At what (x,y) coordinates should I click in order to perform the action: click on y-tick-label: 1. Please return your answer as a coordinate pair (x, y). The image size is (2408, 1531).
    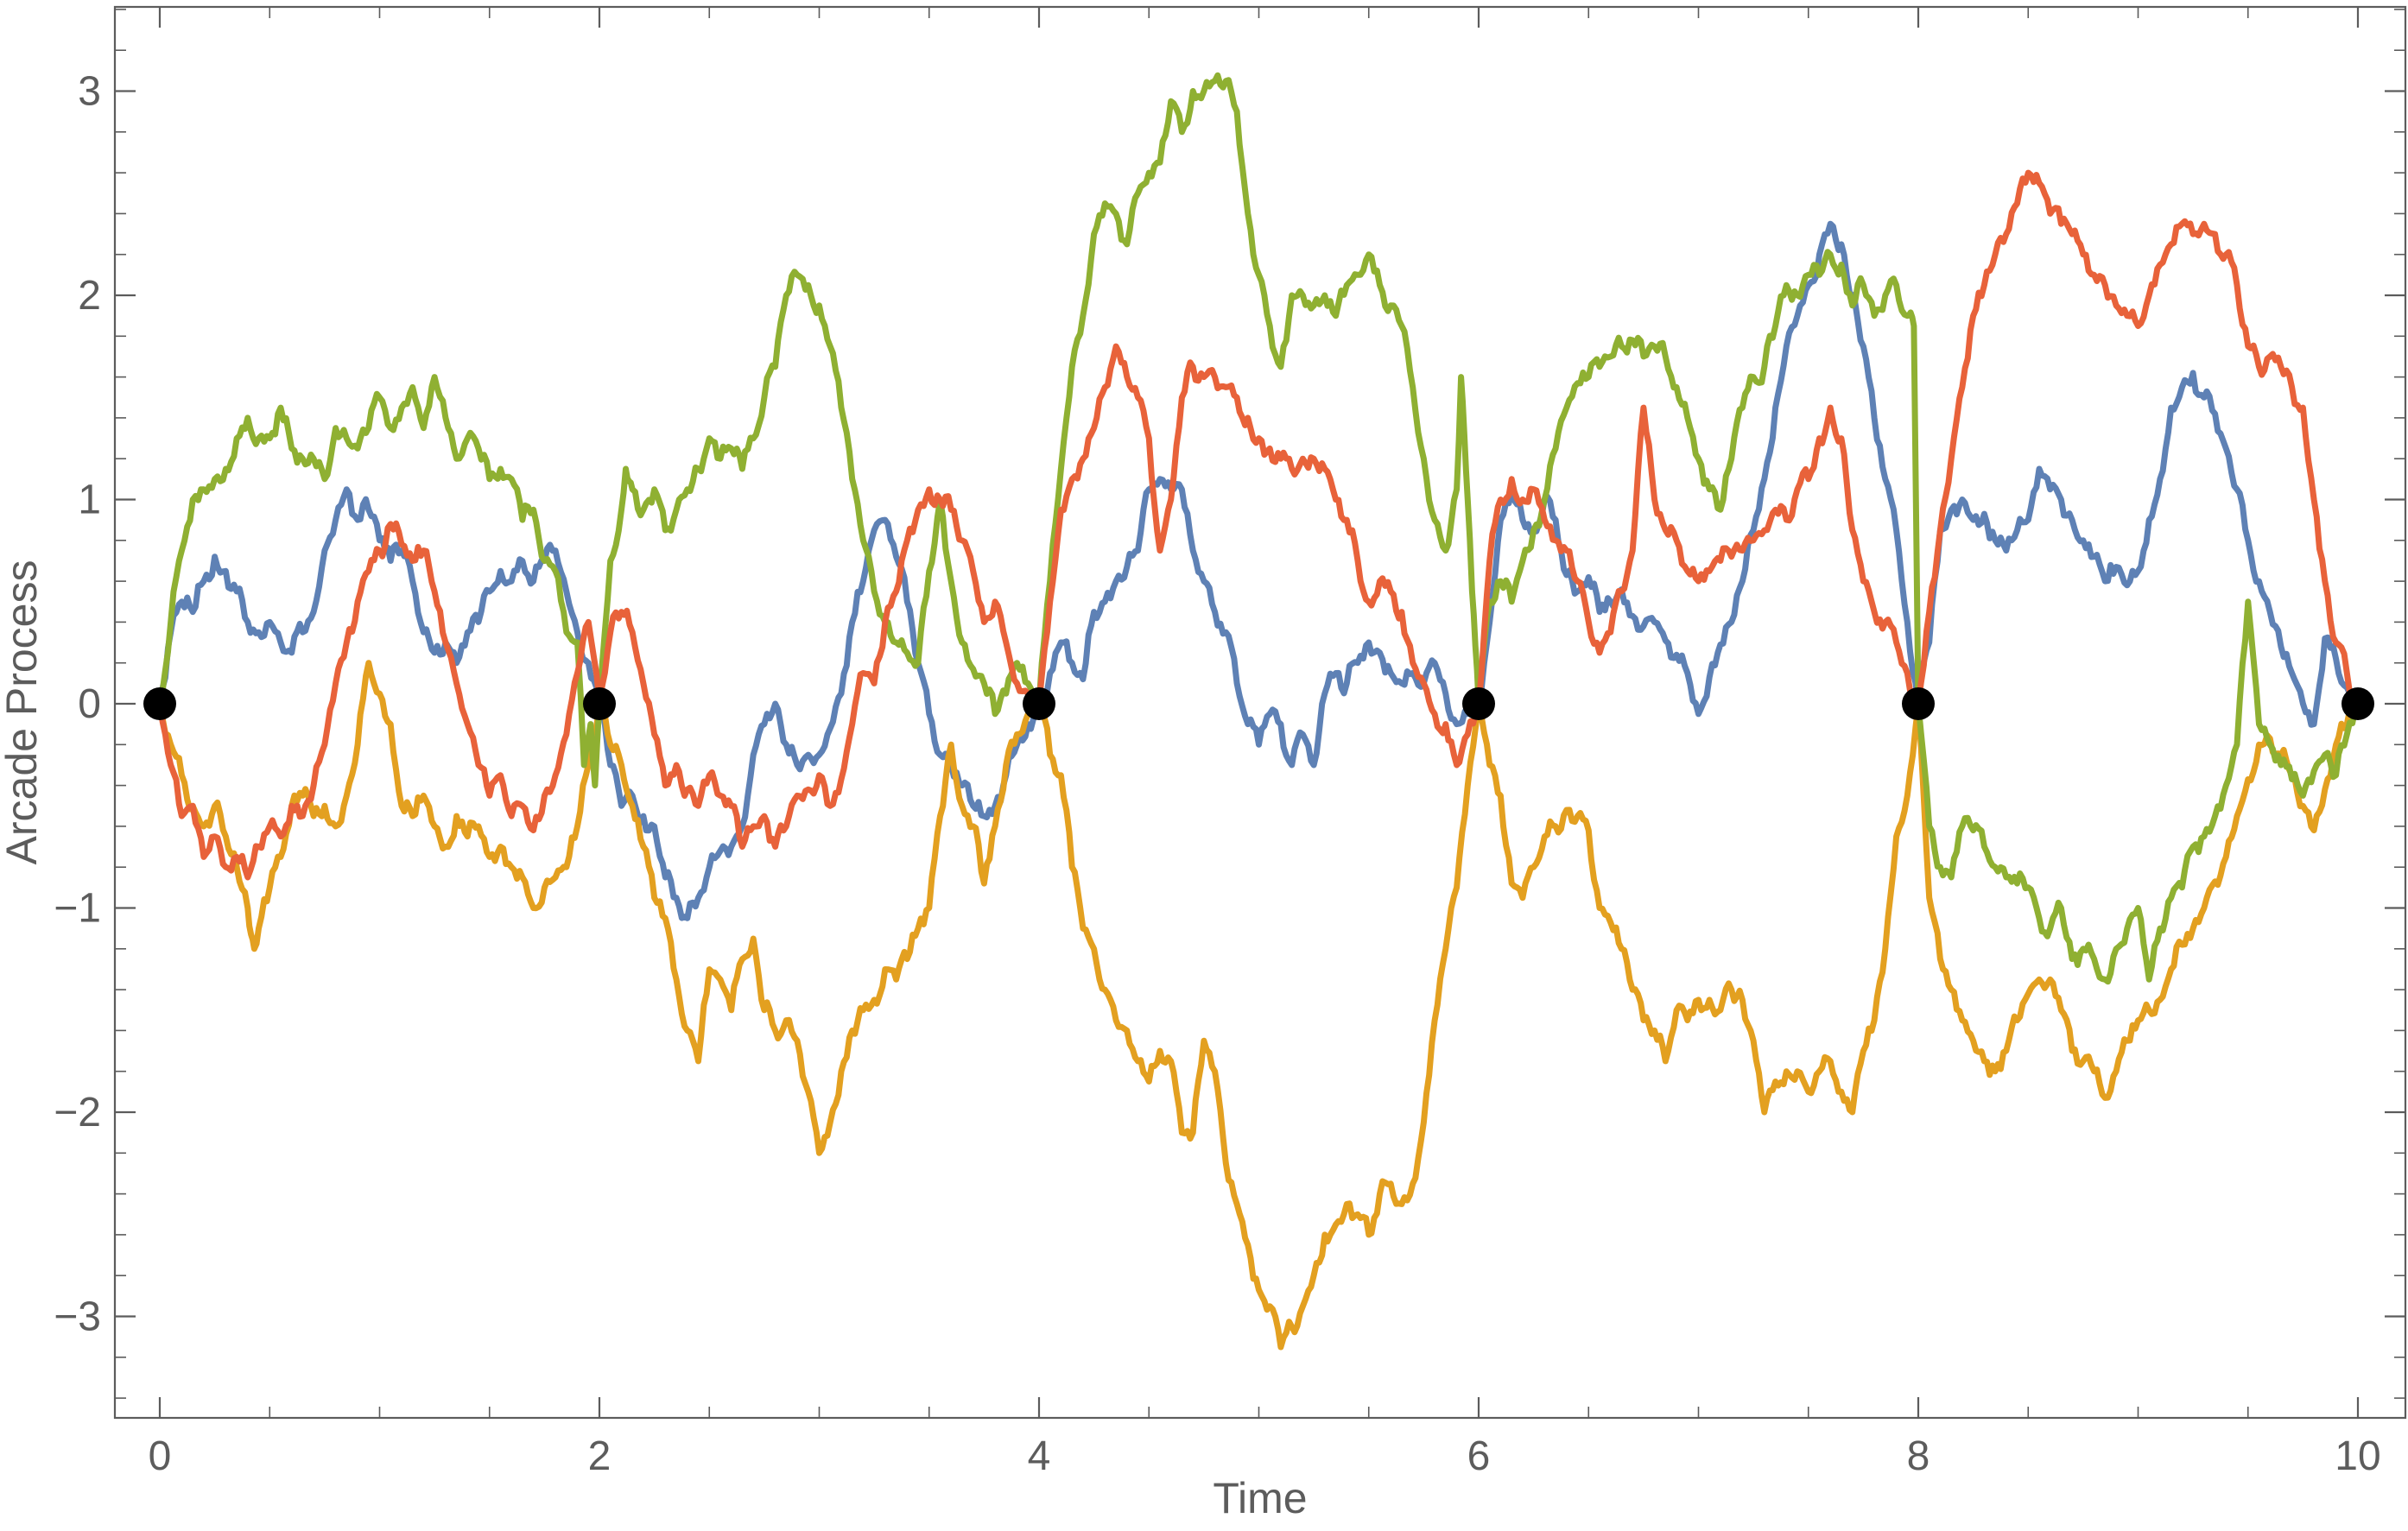
    Looking at the image, I should click on (90, 500).